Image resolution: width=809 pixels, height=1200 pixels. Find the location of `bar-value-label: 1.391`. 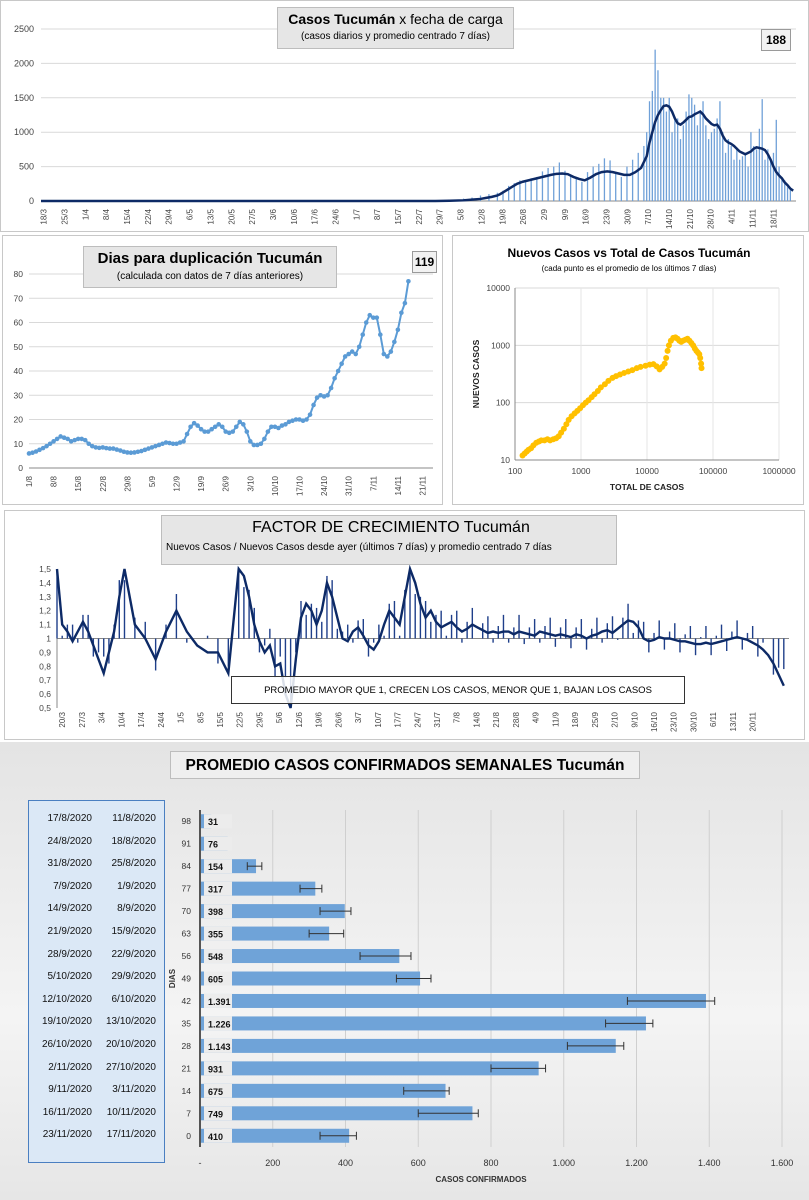

bar-value-label: 1.391 is located at coordinates (219, 1002).